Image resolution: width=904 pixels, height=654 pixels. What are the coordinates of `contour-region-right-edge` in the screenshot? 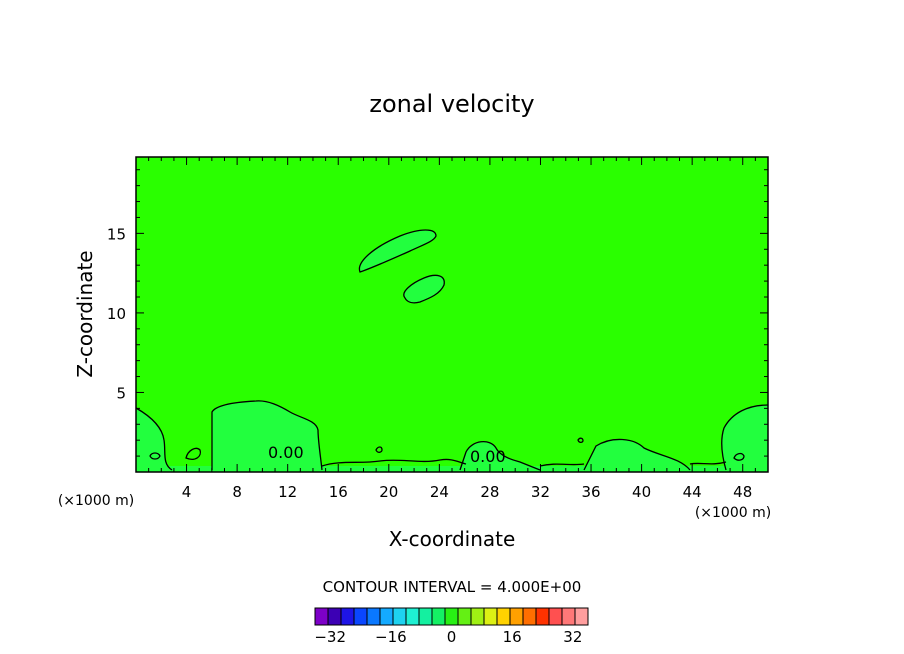 It's located at (744, 438).